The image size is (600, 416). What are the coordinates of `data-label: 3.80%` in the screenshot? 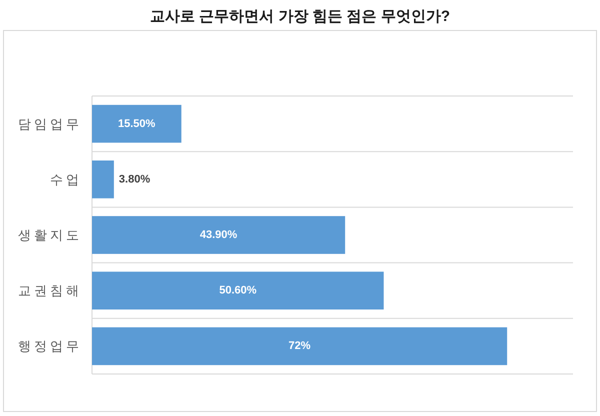 It's located at (134, 179).